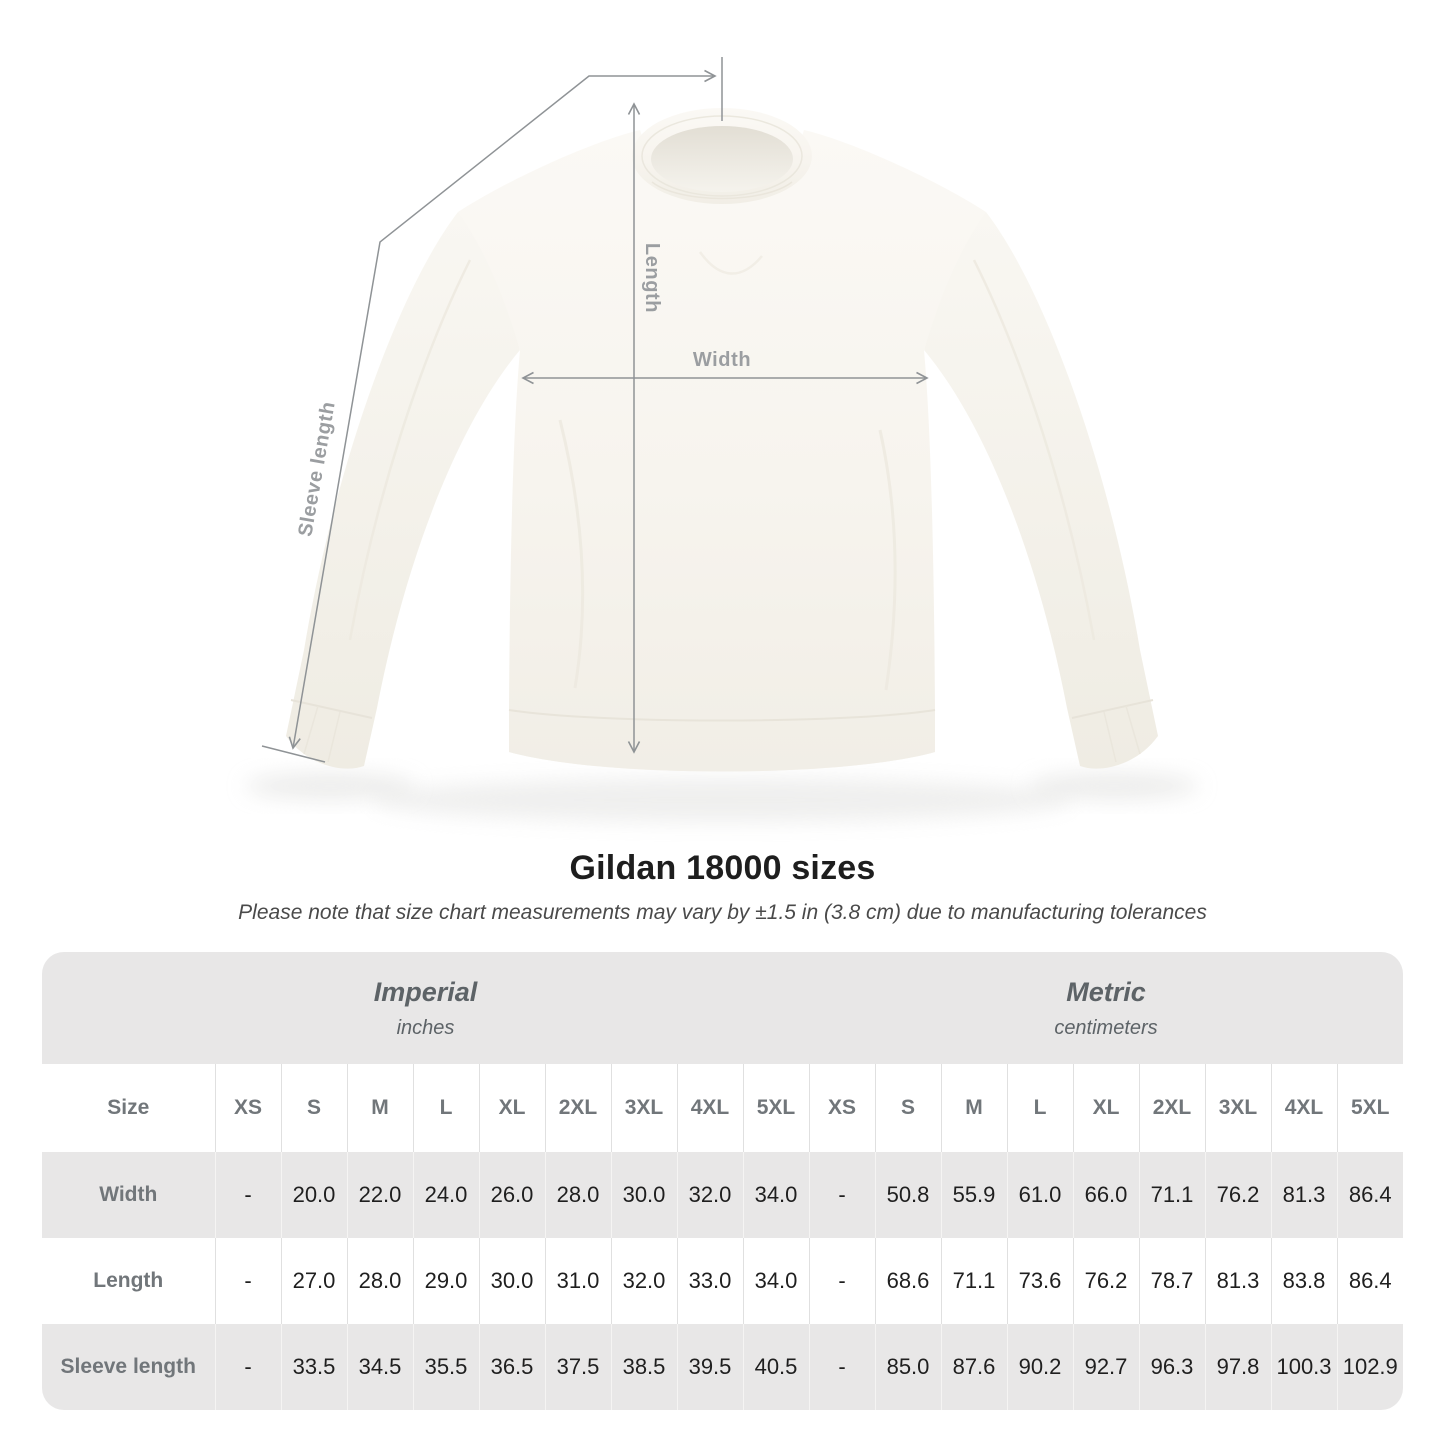  What do you see at coordinates (128, 1366) in the screenshot?
I see `measurement-row-label: Sleeve length` at bounding box center [128, 1366].